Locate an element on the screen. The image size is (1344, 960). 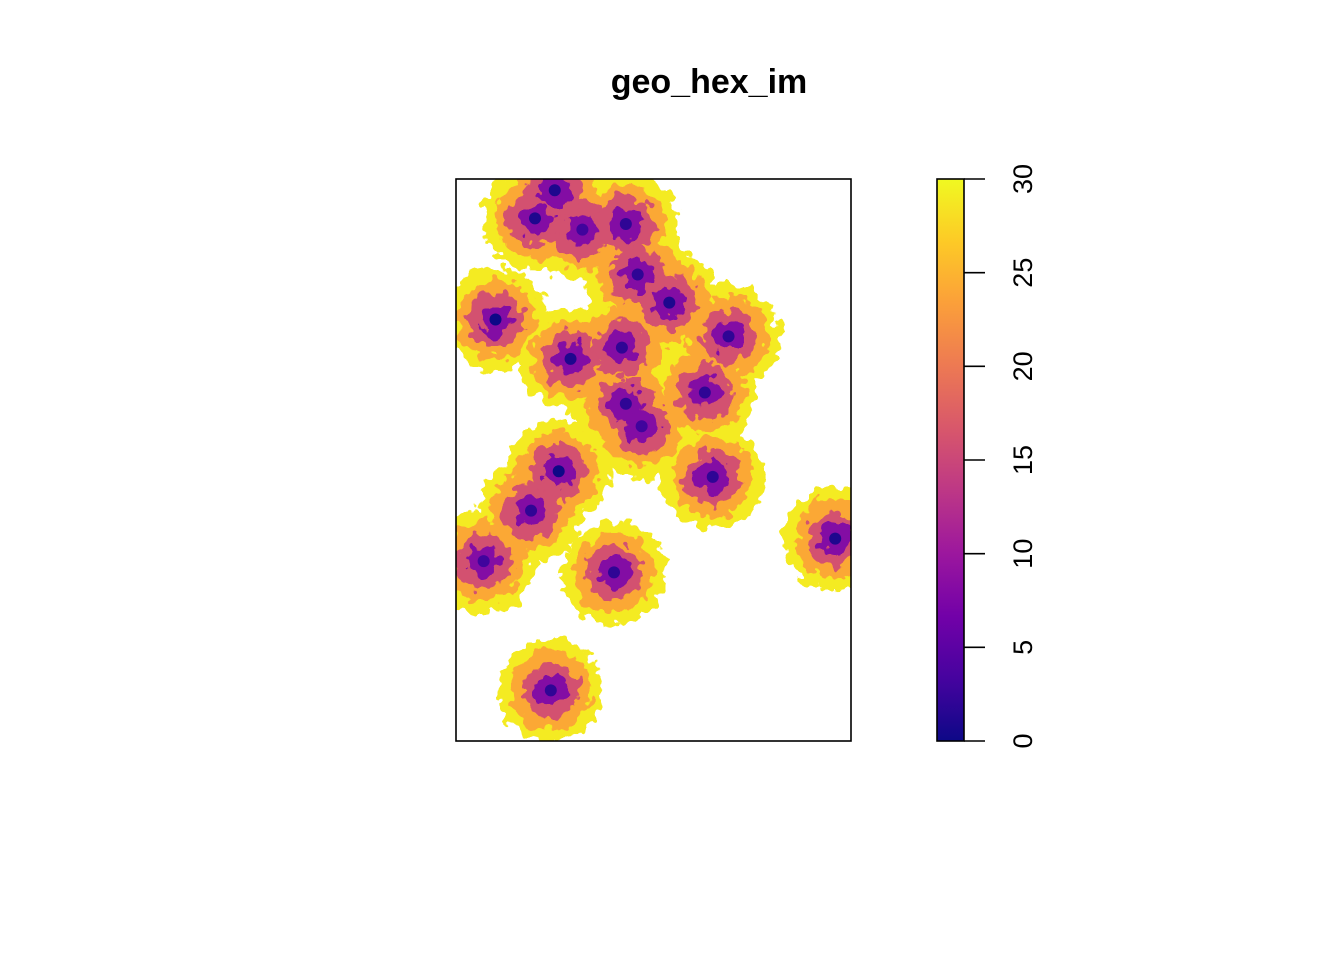
colorbar-axis: 0 5 10 15 20 25 30 is located at coordinates (1001, 456).